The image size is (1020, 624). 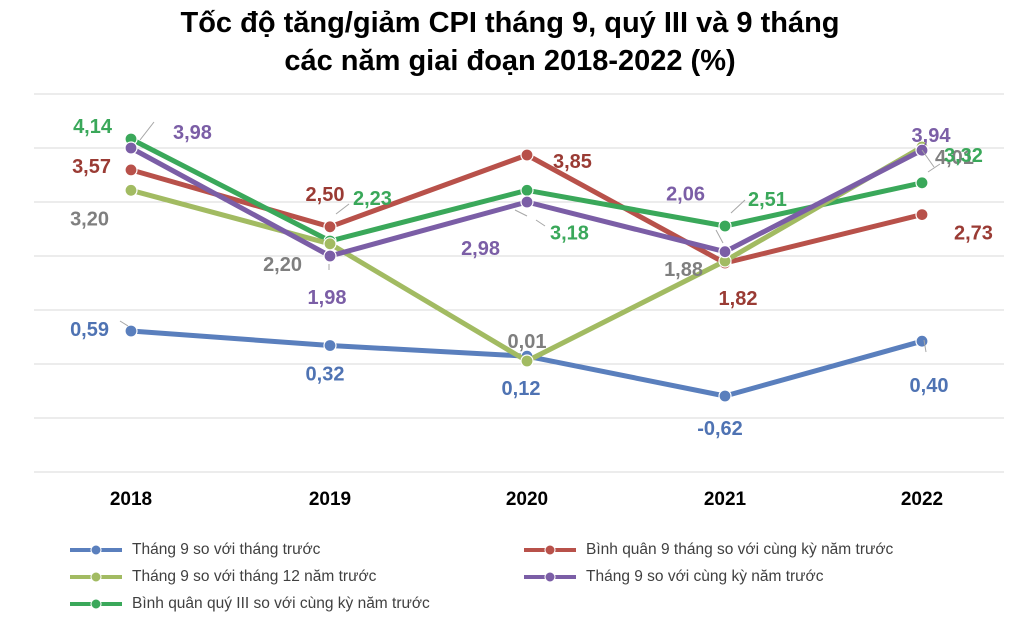 I want to click on data-label-1-2021: 1,82, so click(x=738, y=299).